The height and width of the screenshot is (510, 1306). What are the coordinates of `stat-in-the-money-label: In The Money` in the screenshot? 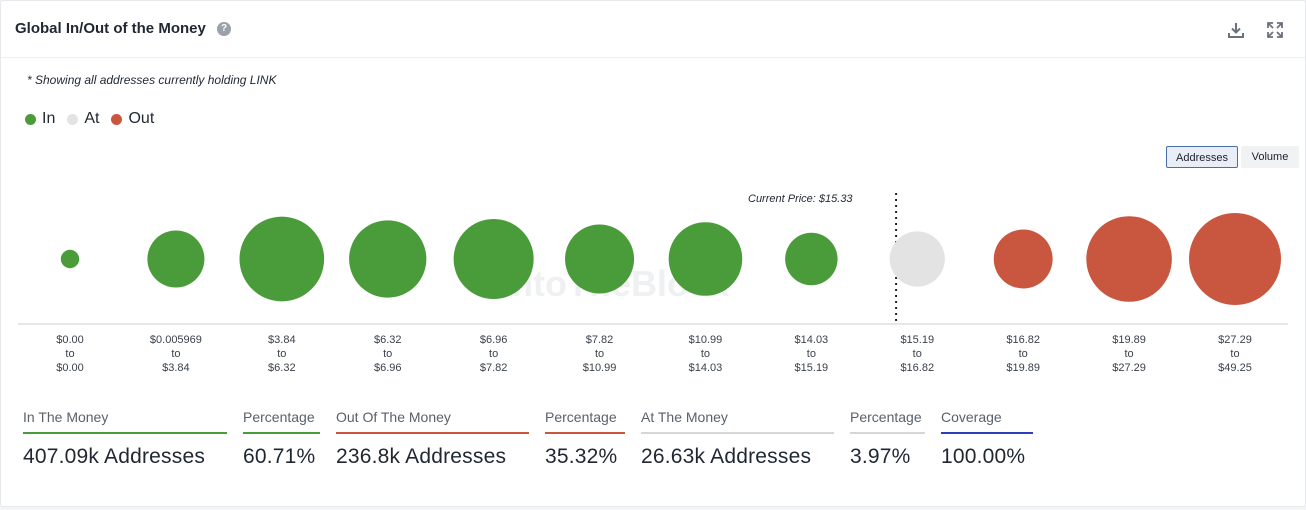 It's located at (125, 421).